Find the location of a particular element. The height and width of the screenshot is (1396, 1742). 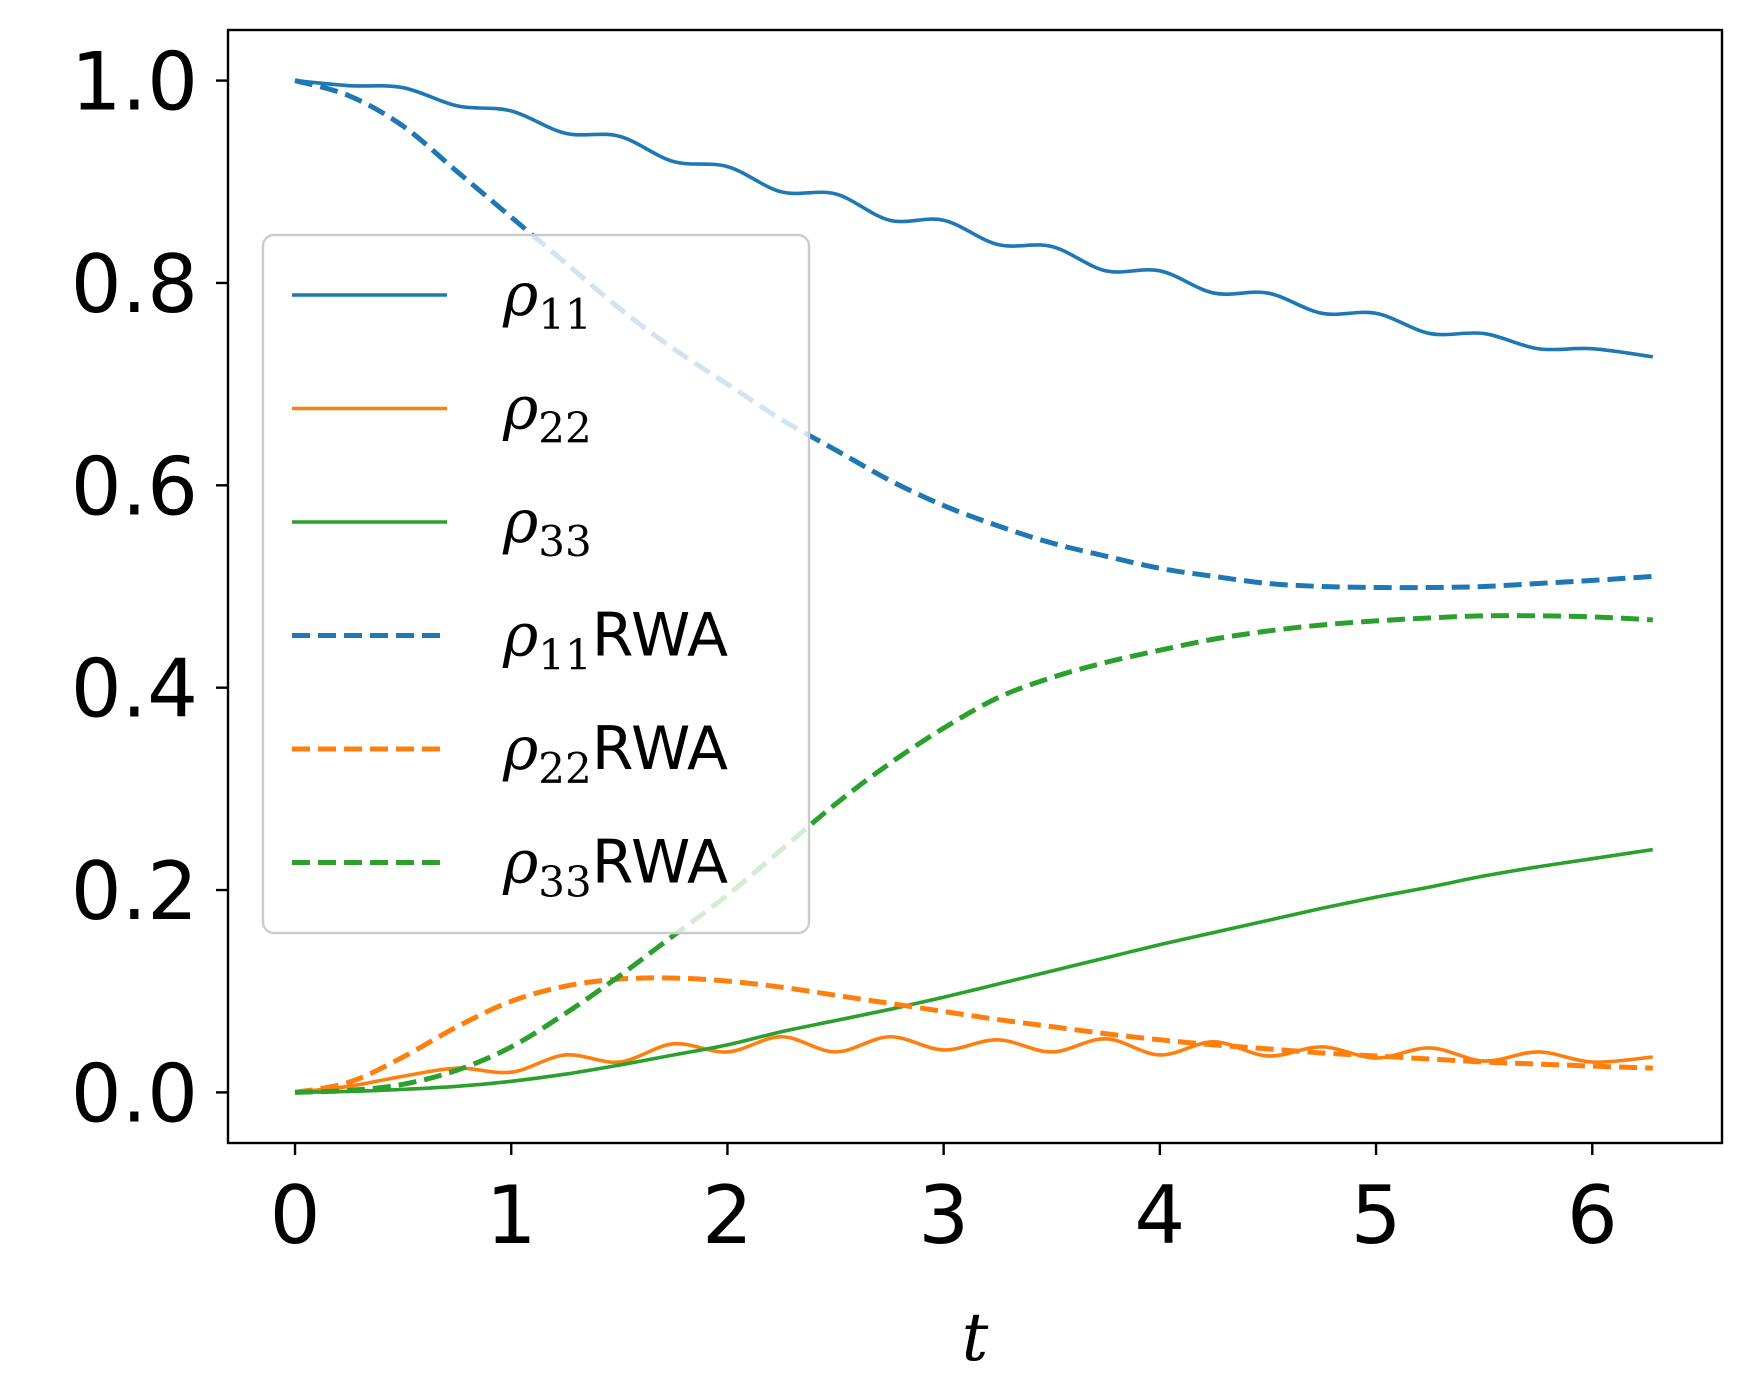

legend-label: ρ11 is located at coordinates (547, 299).